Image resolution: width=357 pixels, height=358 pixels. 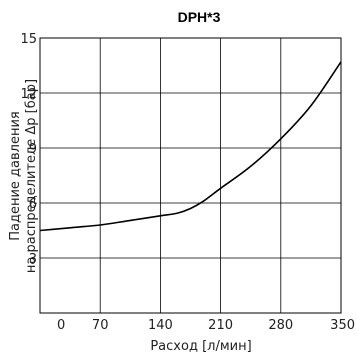 What do you see at coordinates (33, 204) in the screenshot?
I see `y-tick-label: 6` at bounding box center [33, 204].